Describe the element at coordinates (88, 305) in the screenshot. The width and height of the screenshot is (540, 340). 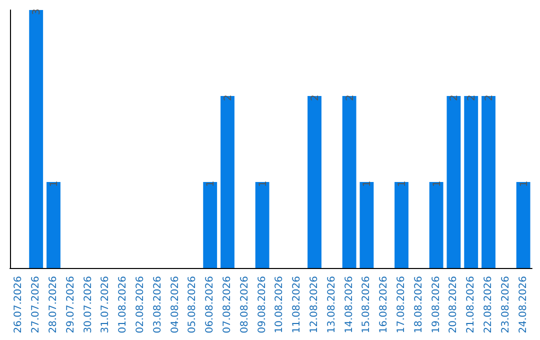
I see `x-tick-label: 30.07.2026` at that location.